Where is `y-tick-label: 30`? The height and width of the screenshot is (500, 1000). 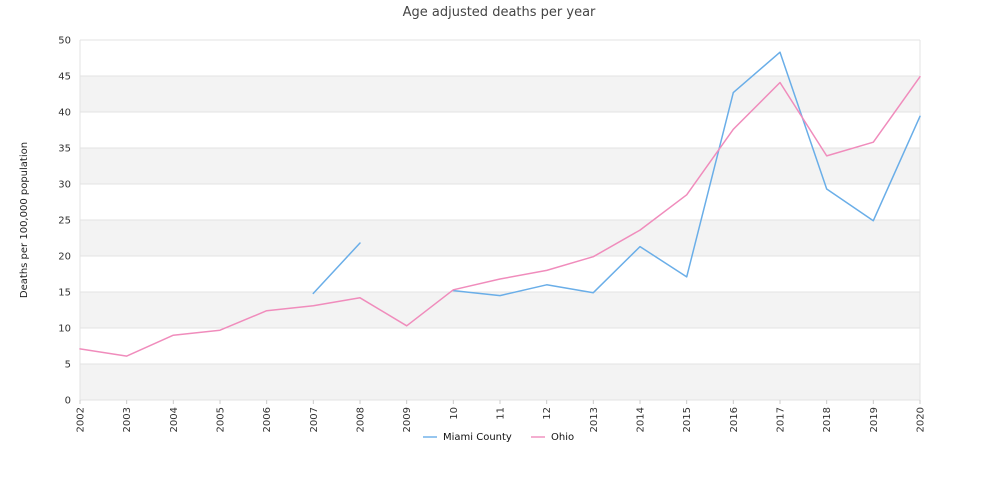
y-tick-label: 30 is located at coordinates (64, 185).